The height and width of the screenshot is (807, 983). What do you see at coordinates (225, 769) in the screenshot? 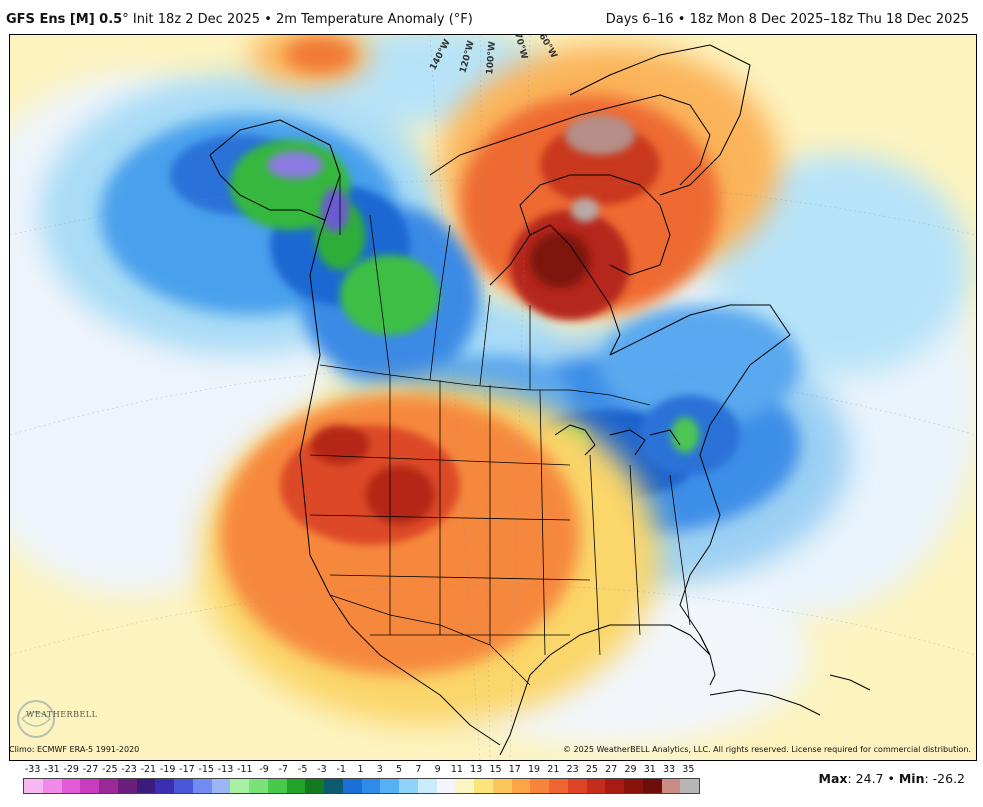
I see `scale-tick-label: -13` at bounding box center [225, 769].